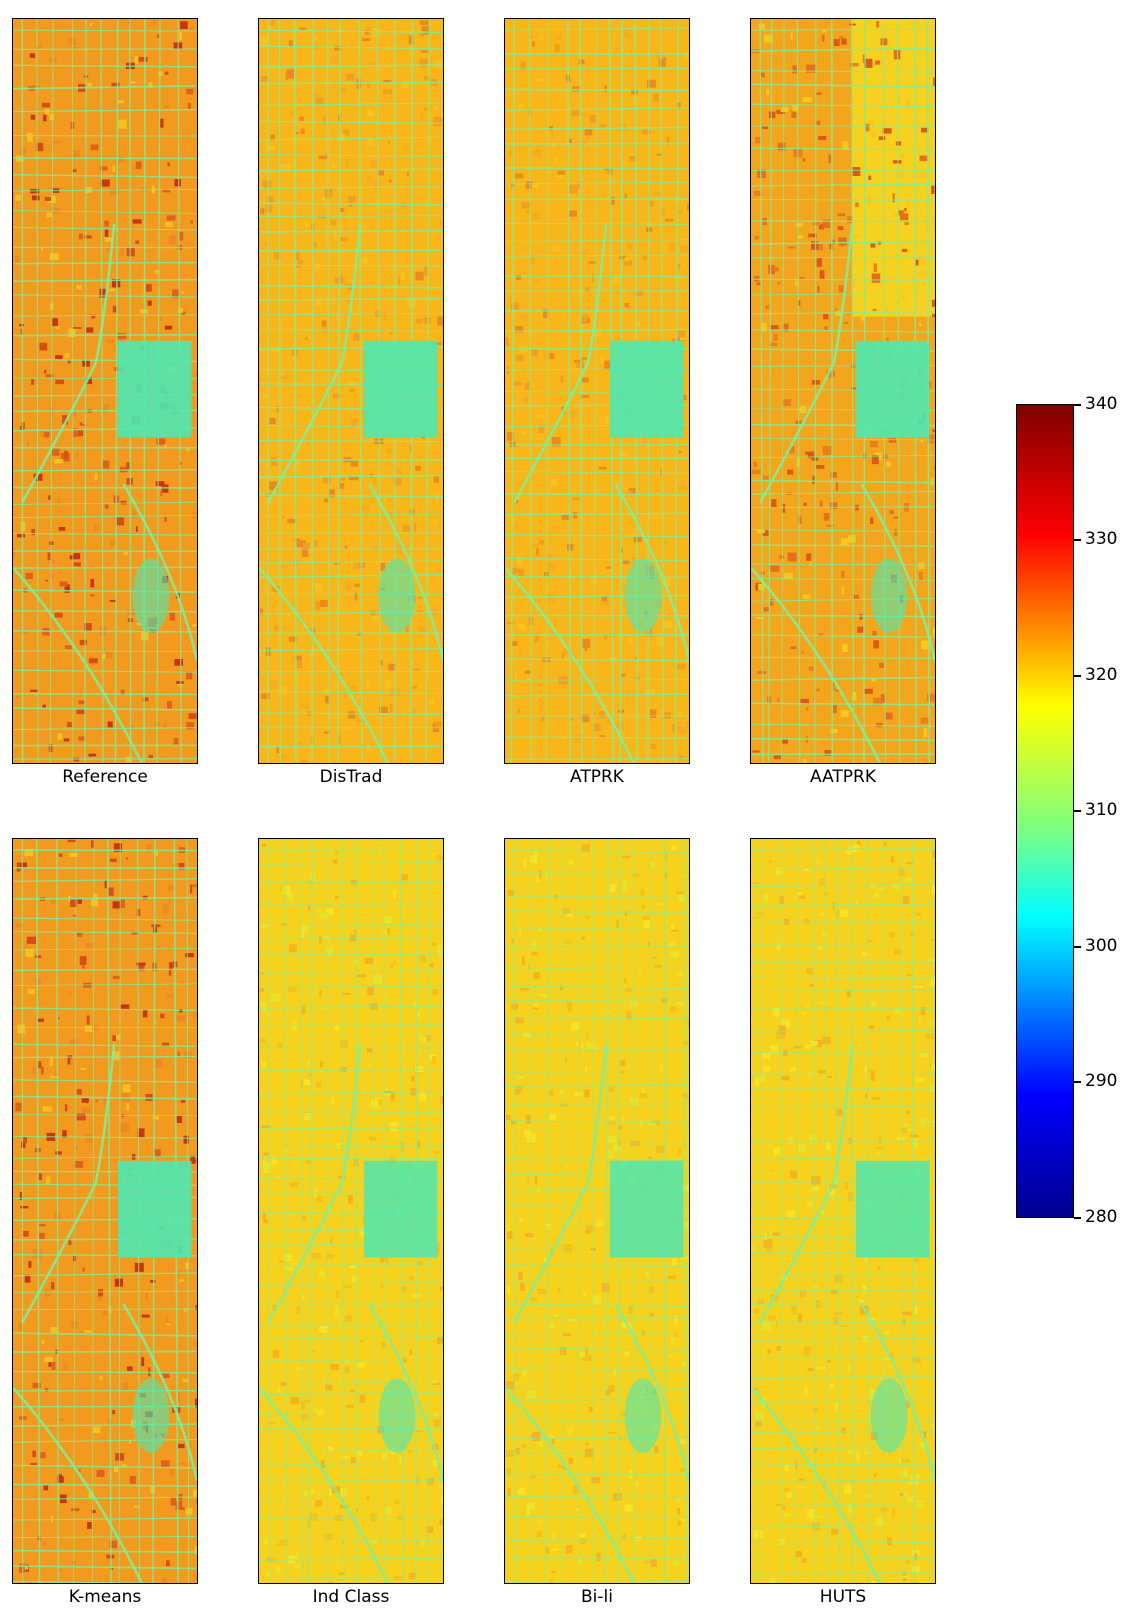 The image size is (1125, 1620). I want to click on panel-label-reference: Reference, so click(105, 777).